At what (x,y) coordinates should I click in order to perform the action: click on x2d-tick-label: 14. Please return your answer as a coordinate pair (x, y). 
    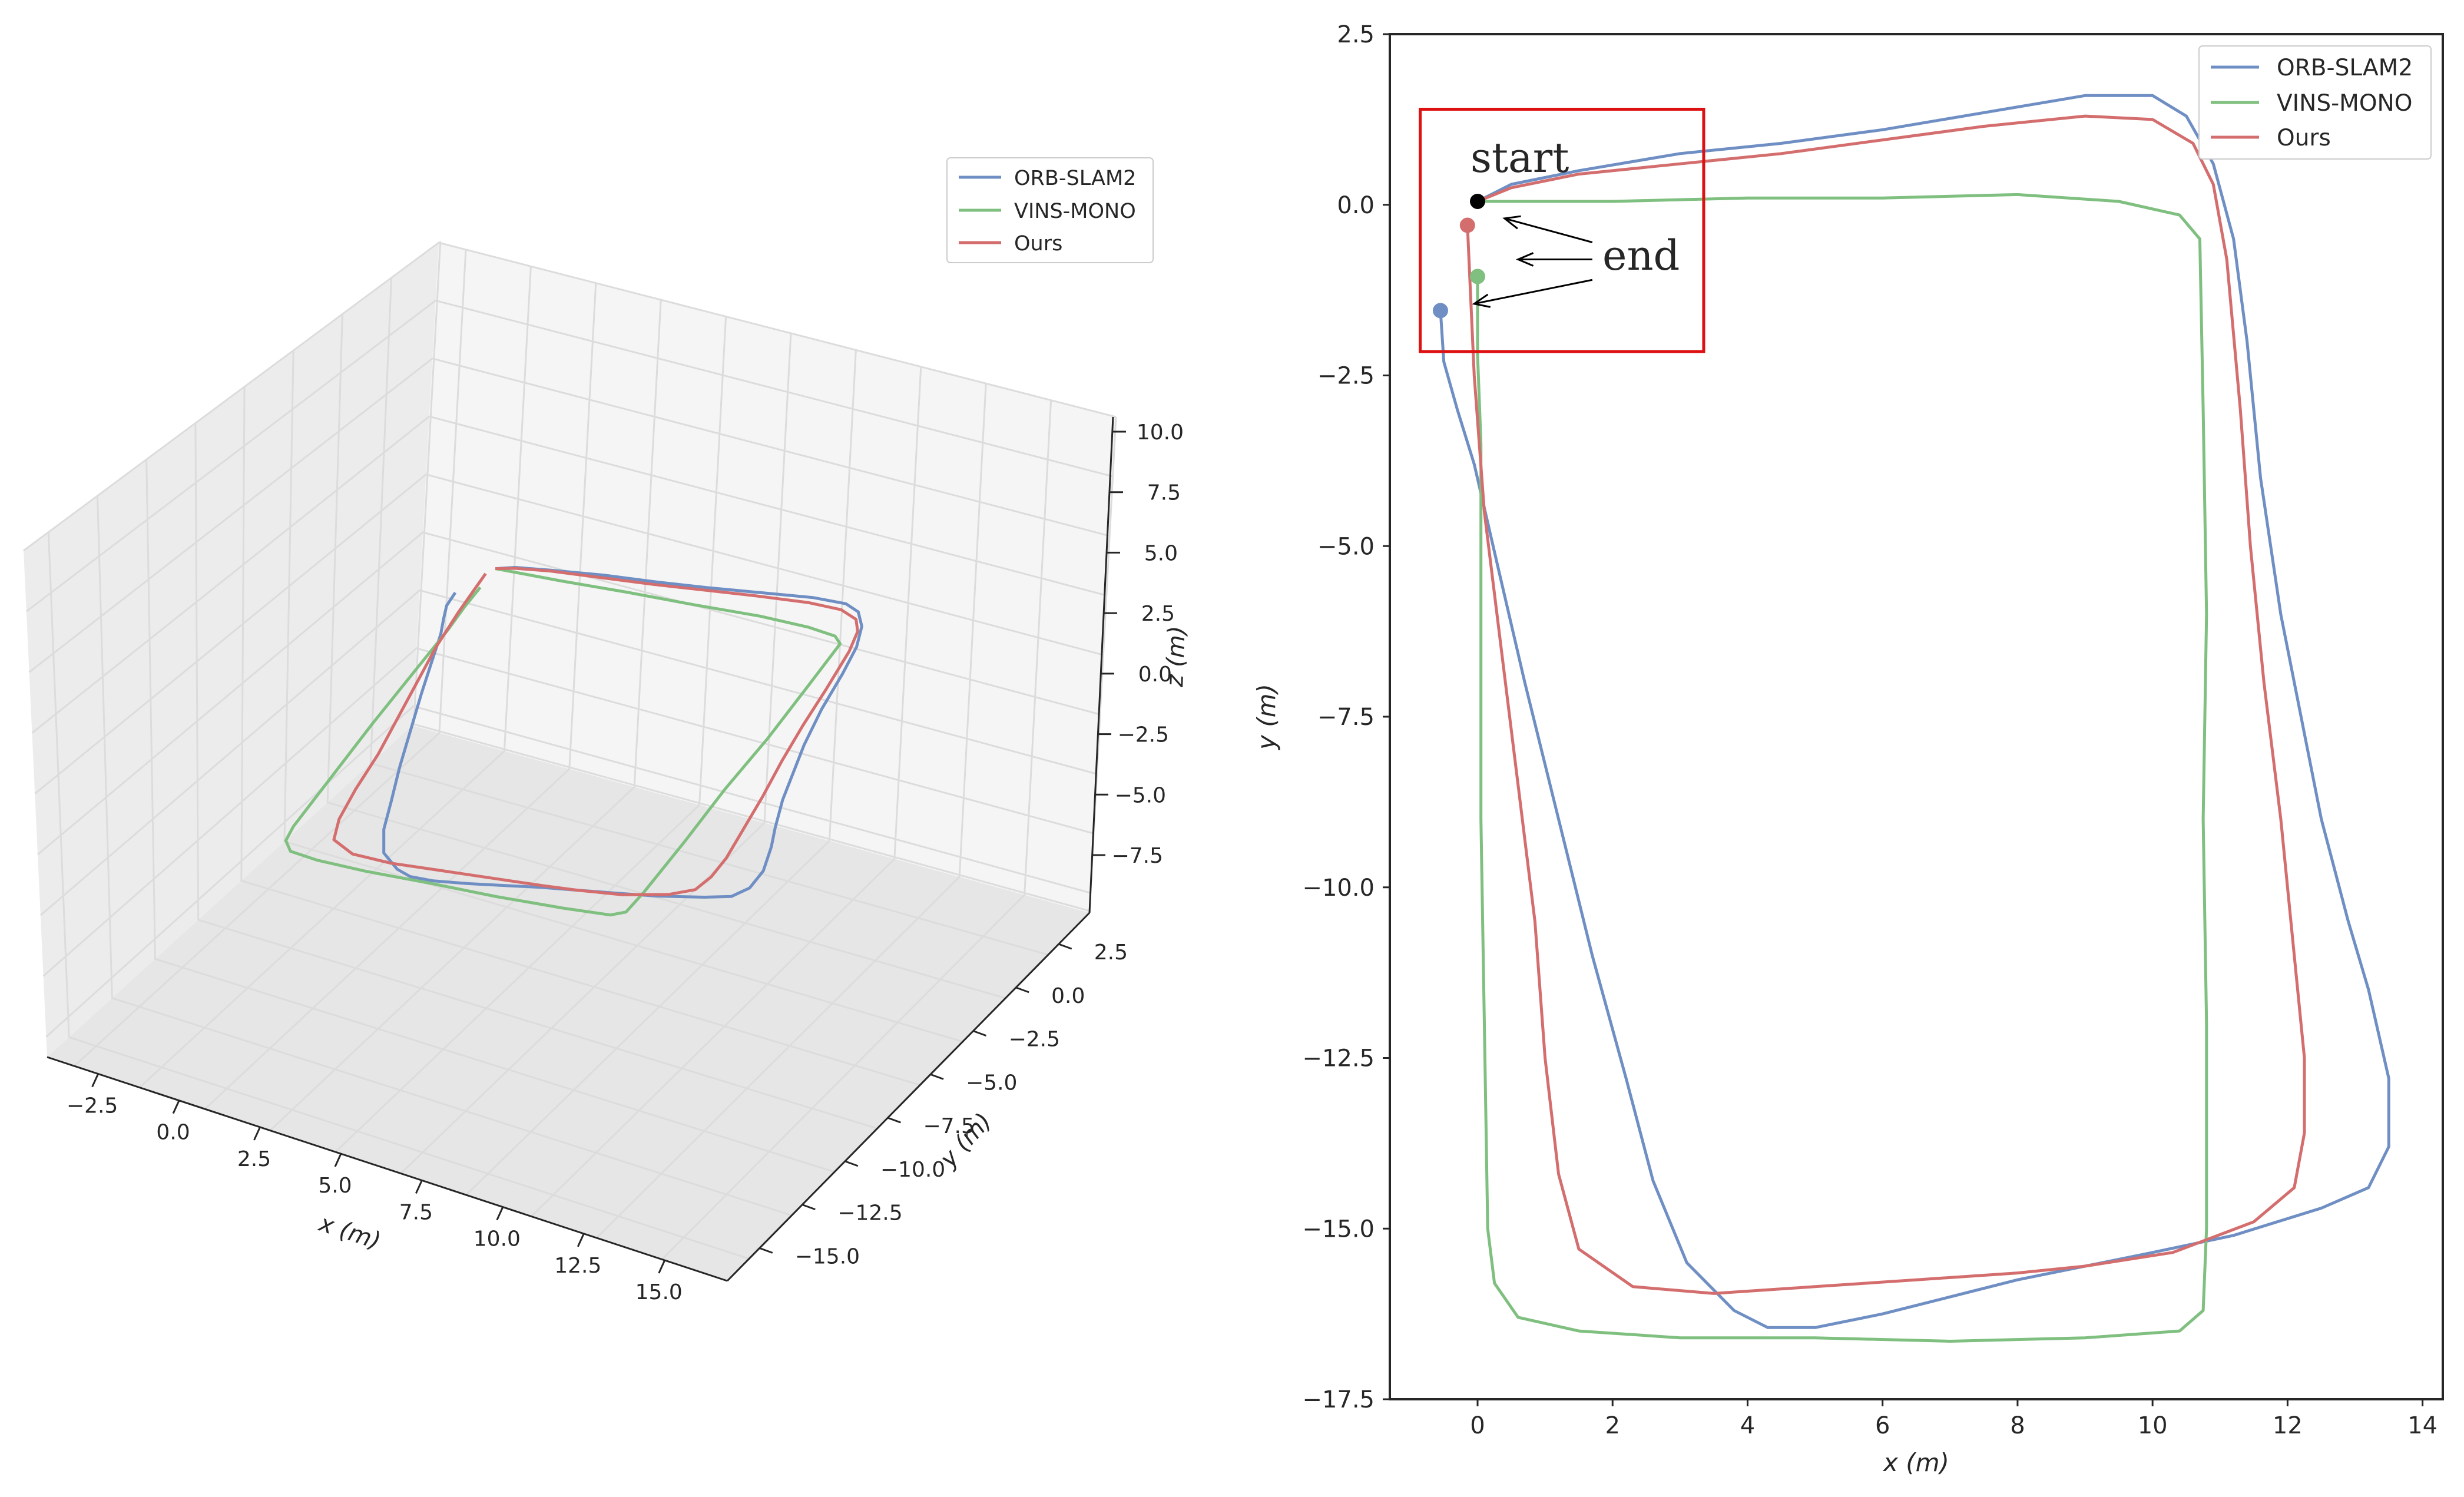
    Looking at the image, I should click on (2422, 1425).